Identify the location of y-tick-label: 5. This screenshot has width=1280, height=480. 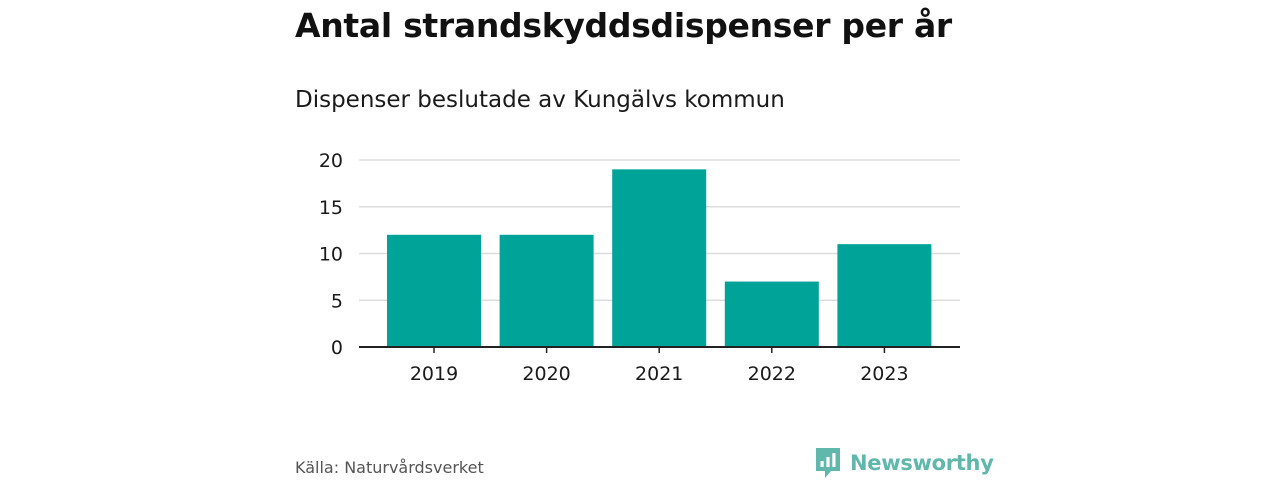
(337, 301).